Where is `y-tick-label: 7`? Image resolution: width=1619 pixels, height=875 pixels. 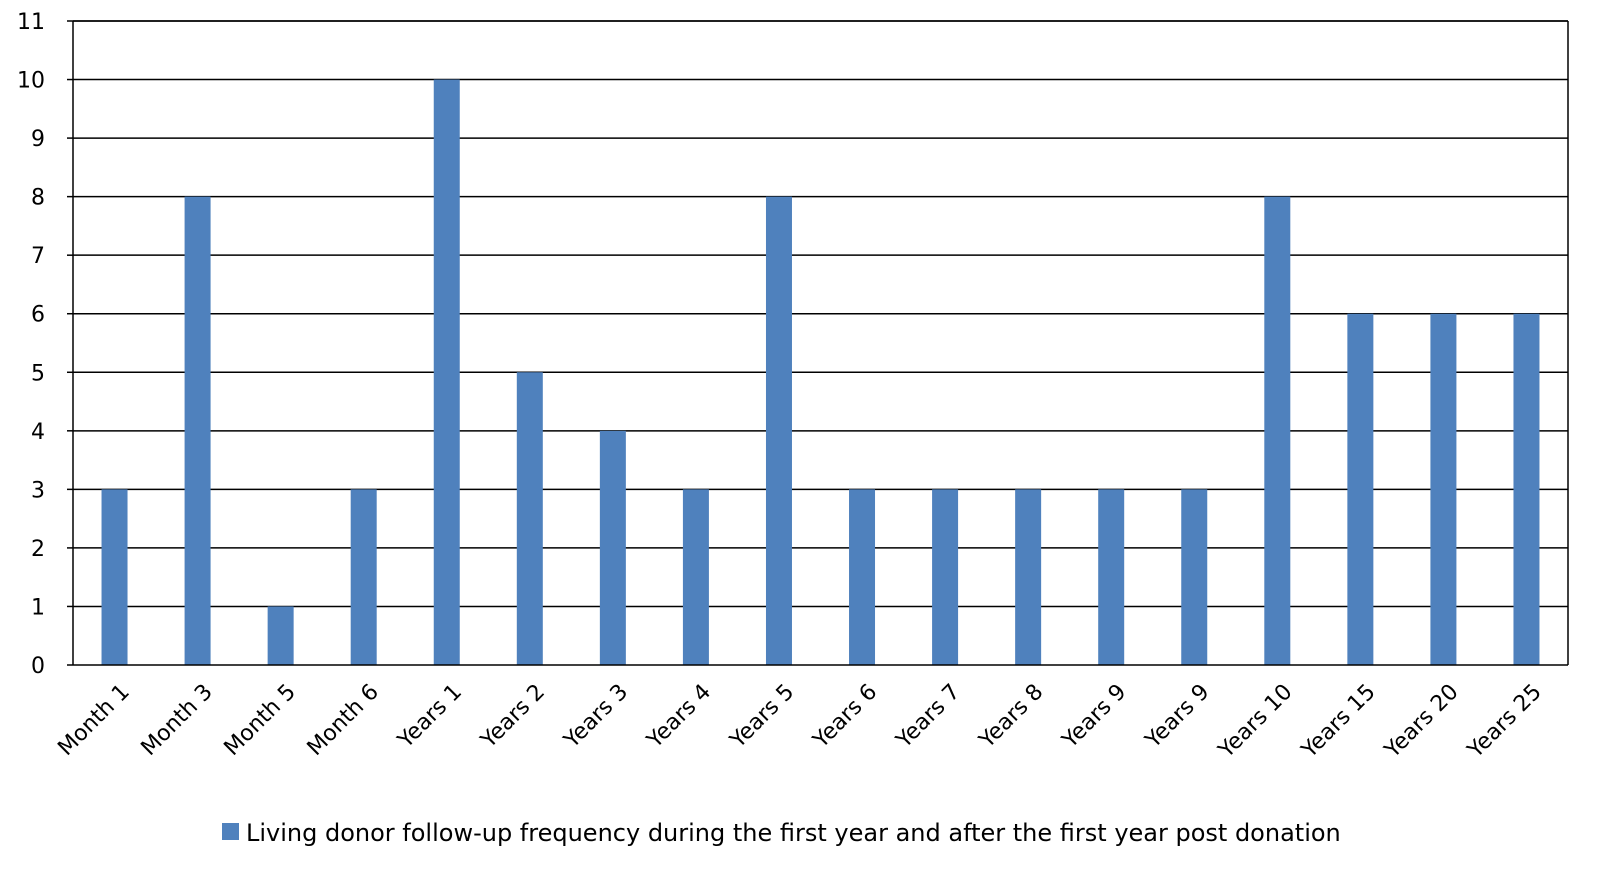
y-tick-label: 7 is located at coordinates (38, 256).